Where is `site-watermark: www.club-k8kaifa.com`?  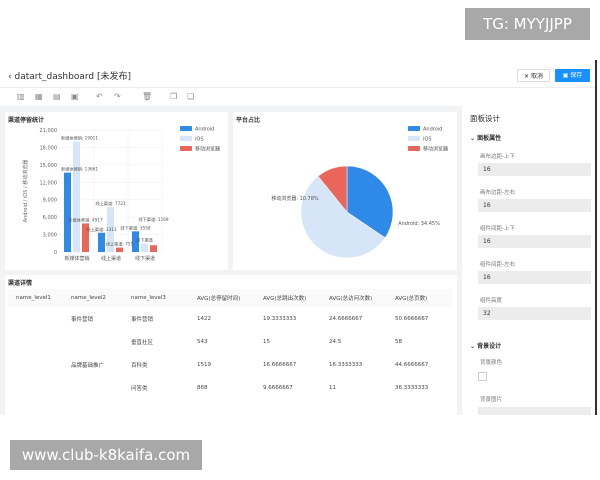
site-watermark: www.club-k8kaifa.com is located at coordinates (106, 455).